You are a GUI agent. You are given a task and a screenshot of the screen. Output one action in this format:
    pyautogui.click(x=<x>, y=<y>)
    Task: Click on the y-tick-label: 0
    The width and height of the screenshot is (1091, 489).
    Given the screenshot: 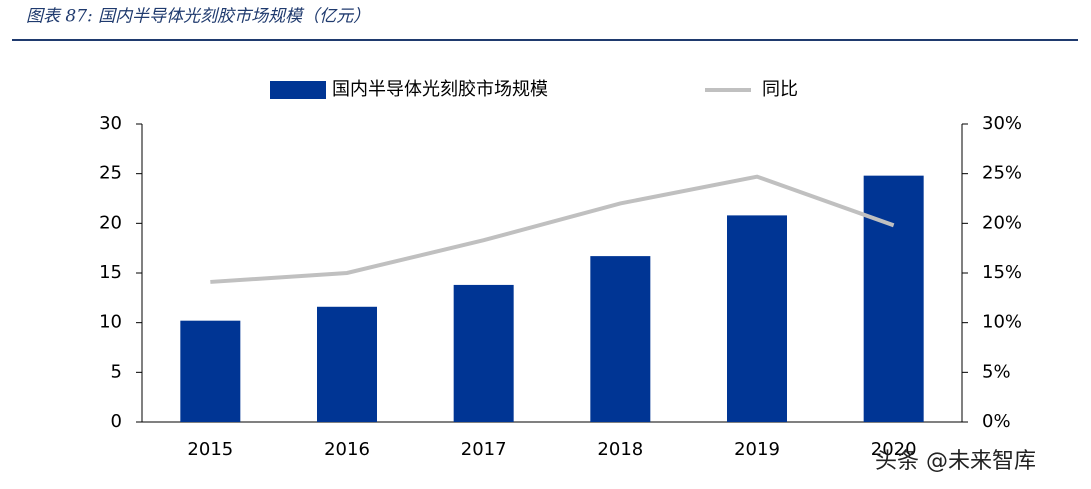 What is the action you would take?
    pyautogui.click(x=116, y=421)
    